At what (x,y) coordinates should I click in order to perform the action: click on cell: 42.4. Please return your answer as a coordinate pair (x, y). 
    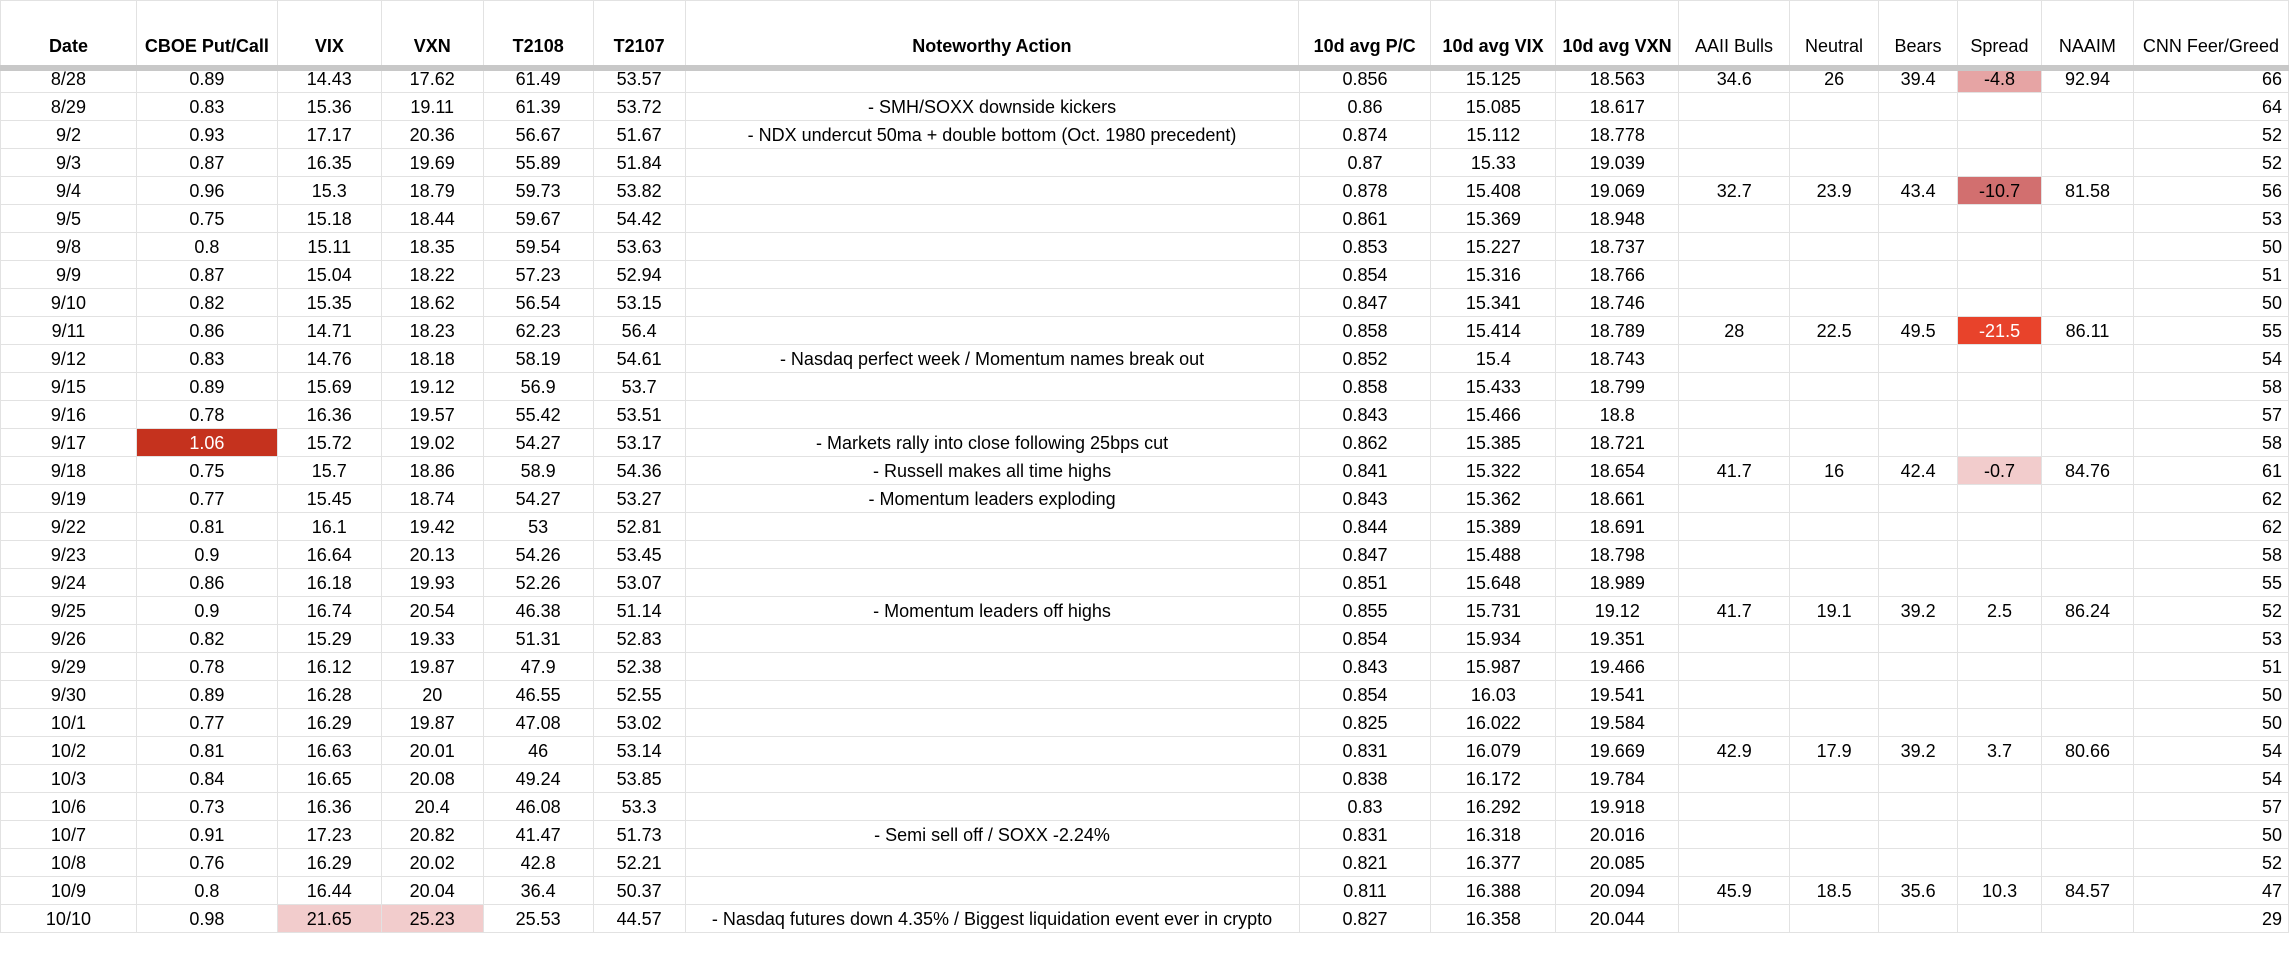
    Looking at the image, I should click on (1918, 470).